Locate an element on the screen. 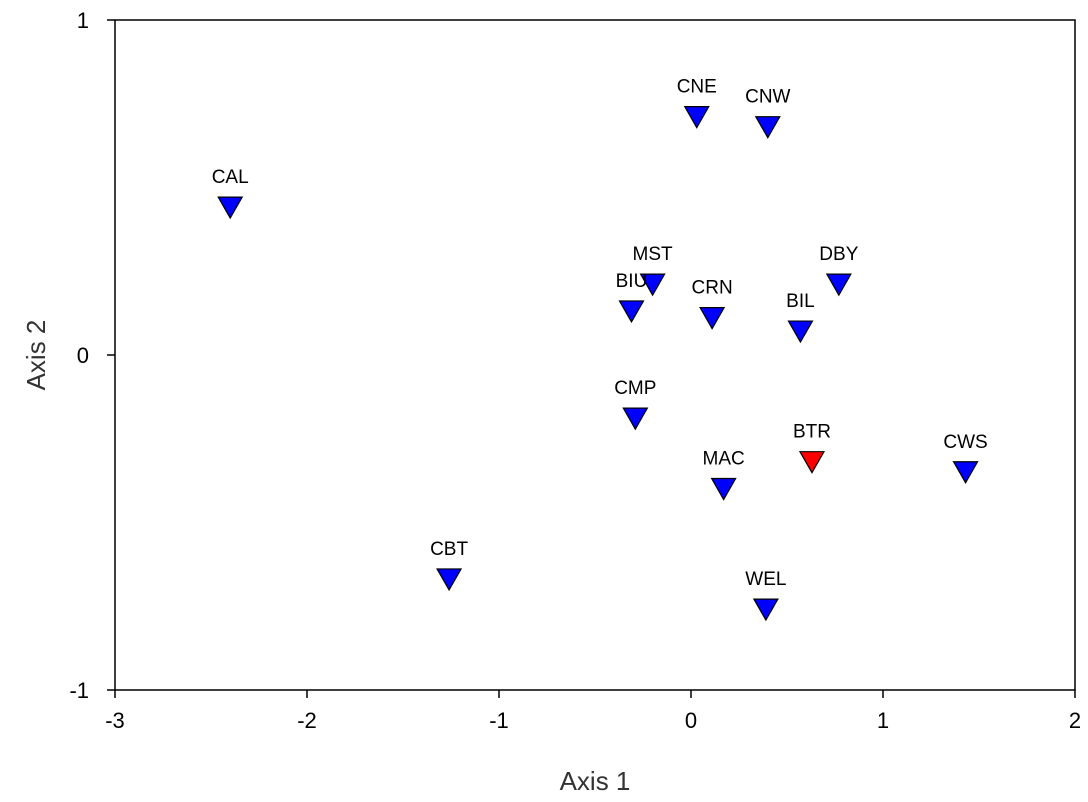  y-tick-label: 0 is located at coordinates (83, 355).